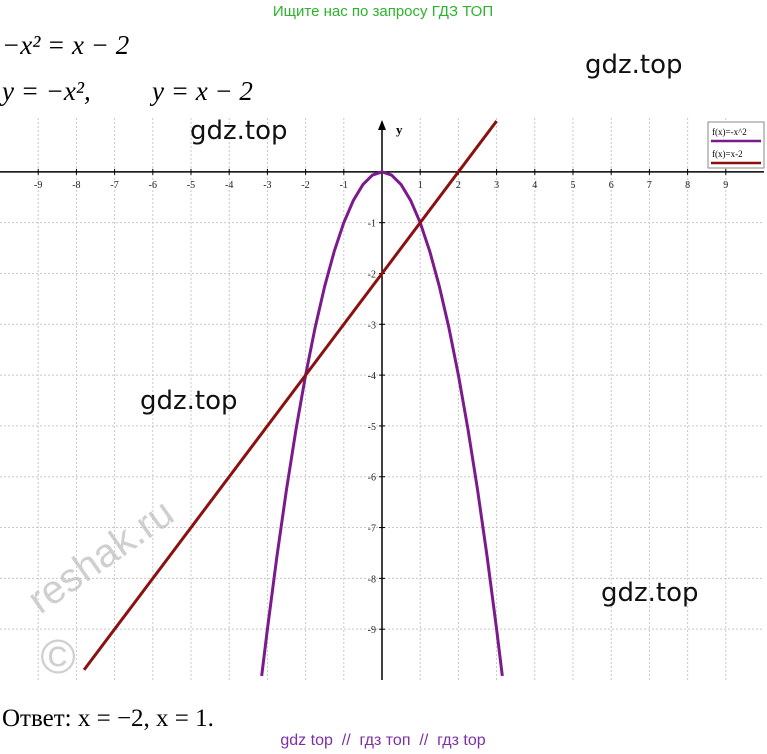  Describe the element at coordinates (420, 185) in the screenshot. I see `x-tick-label: 1` at that location.